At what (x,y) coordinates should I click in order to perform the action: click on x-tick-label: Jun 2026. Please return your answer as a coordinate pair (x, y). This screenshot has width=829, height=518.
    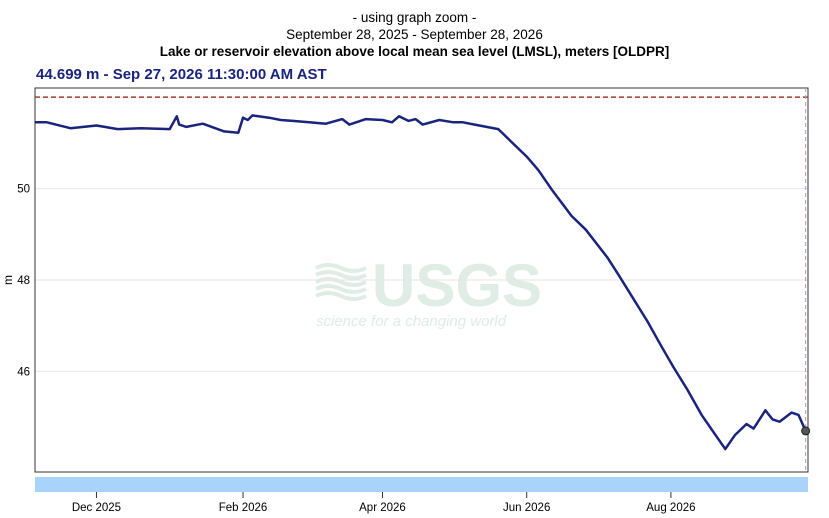
    Looking at the image, I should click on (526, 508).